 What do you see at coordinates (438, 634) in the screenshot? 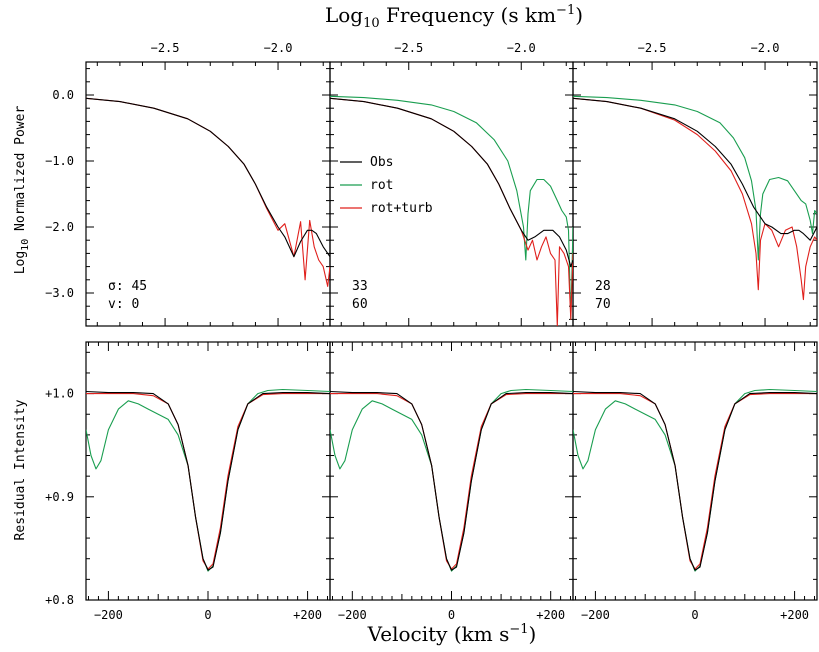
I see `bottom-title-pre: Velocity (km s` at bounding box center [438, 634].